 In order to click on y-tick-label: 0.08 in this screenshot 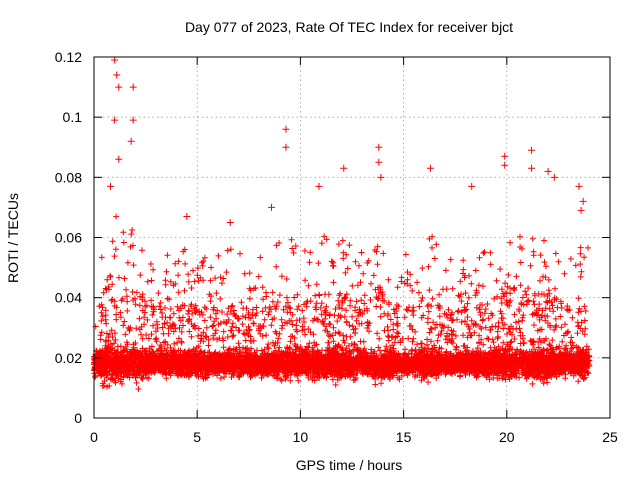, I will do `click(68, 177)`.